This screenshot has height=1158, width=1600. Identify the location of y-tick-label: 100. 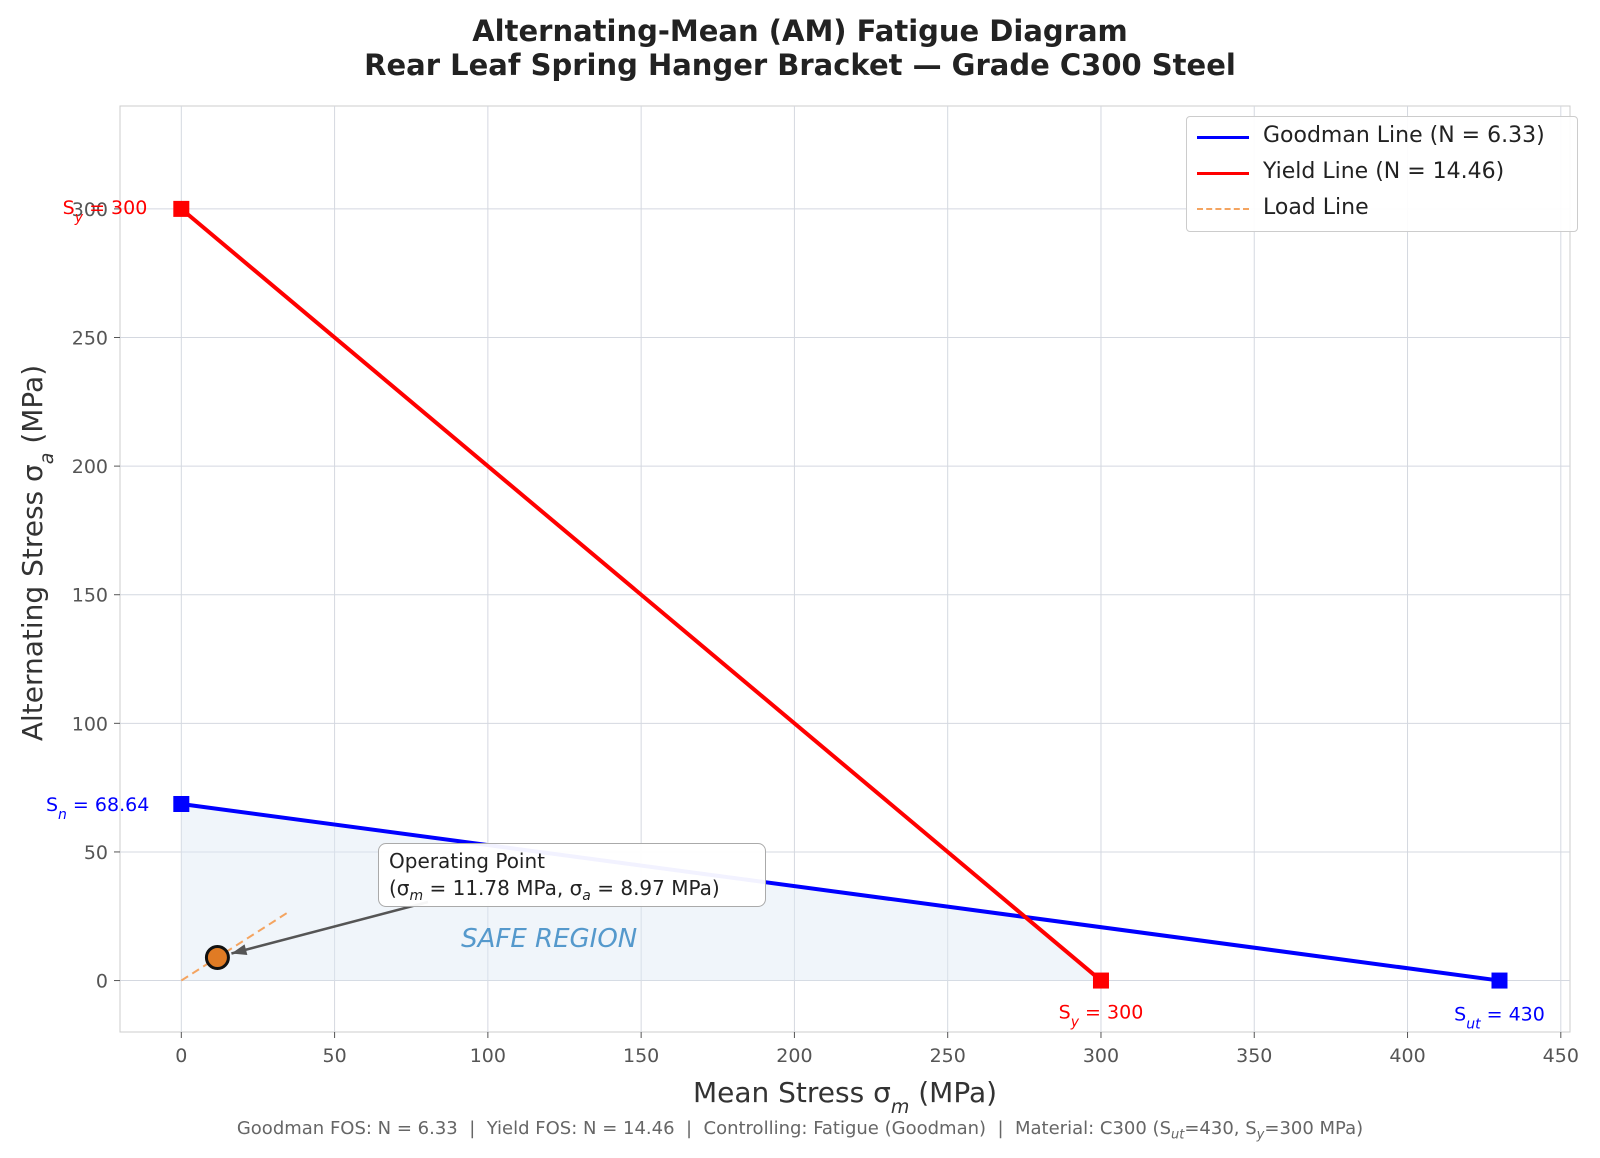
(90, 724).